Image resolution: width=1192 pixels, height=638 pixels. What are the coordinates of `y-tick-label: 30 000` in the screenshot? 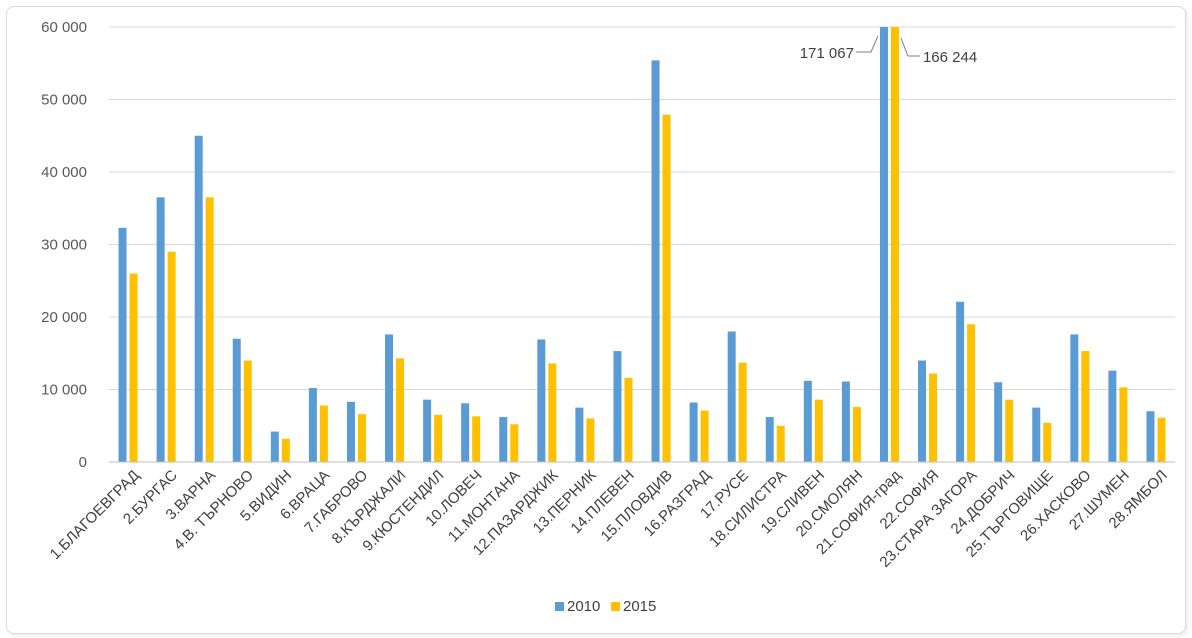 It's located at (64, 245).